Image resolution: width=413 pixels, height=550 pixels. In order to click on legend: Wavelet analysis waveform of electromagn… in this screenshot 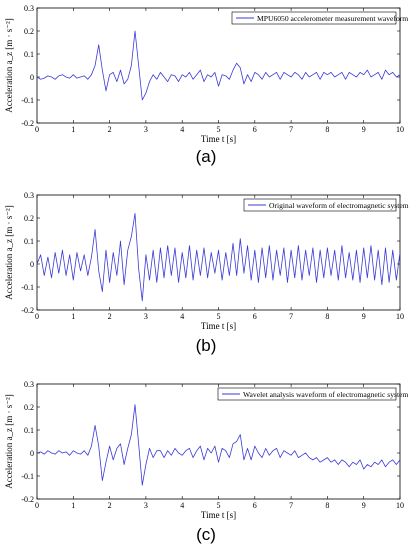, I will do `click(312, 394)`.